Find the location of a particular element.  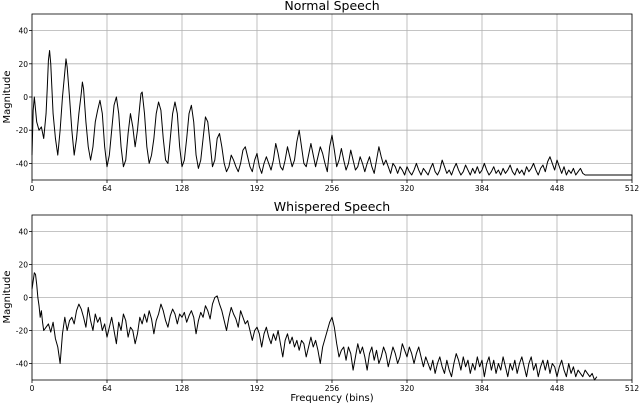

x-axis-label: Frequency (bins) is located at coordinates (331, 398).